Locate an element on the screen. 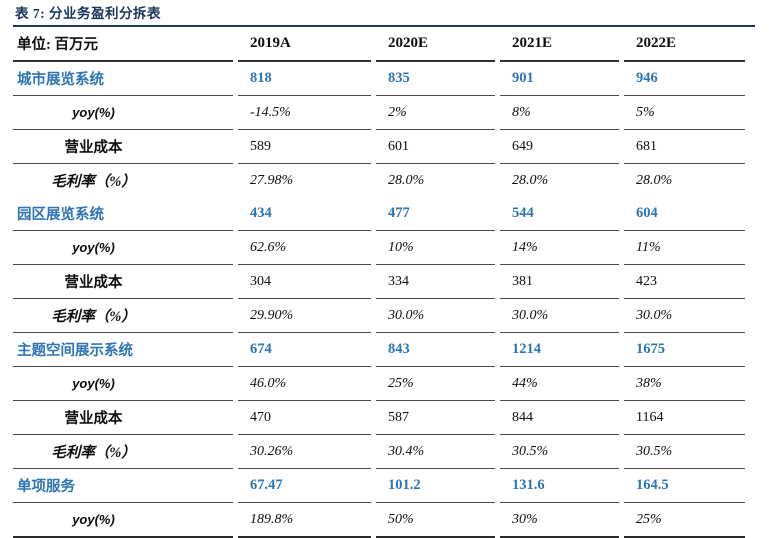 This screenshot has width=772, height=538. table-row-yoy: yoy(%) 46.0% 25% 44% 38% is located at coordinates (379, 384).